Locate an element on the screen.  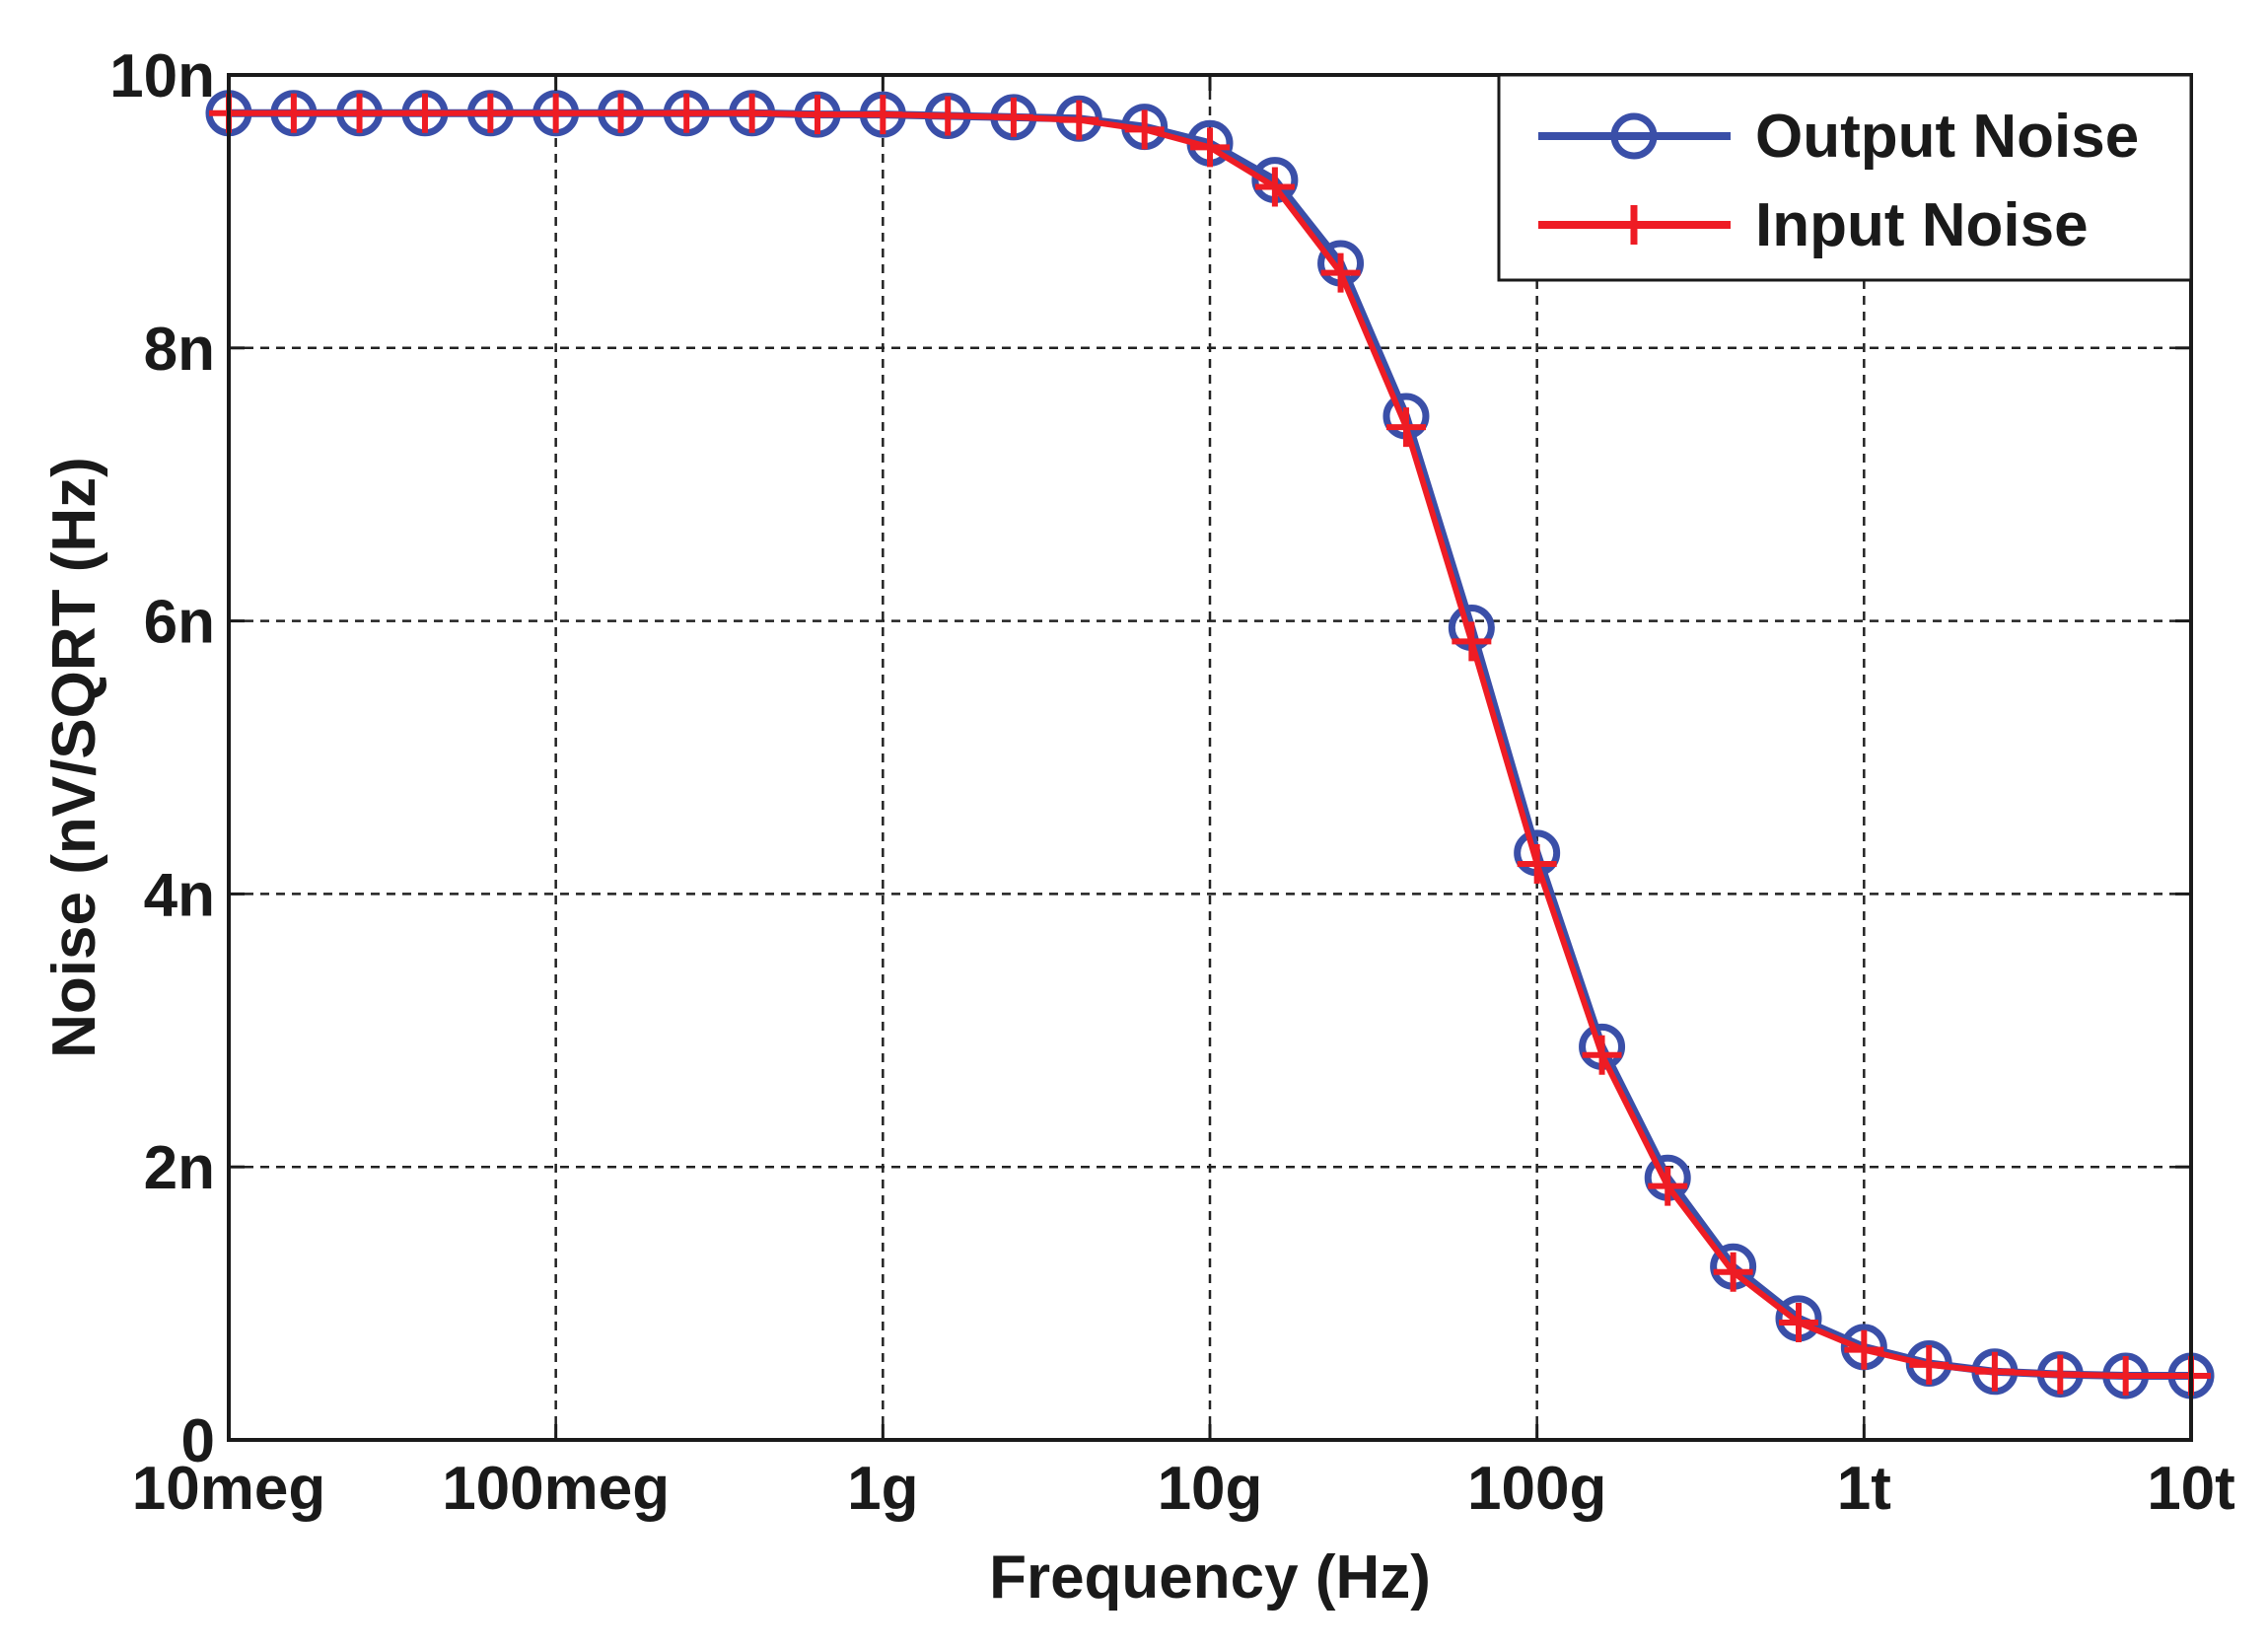
legend-output-label: Output Noise is located at coordinates (1947, 137).